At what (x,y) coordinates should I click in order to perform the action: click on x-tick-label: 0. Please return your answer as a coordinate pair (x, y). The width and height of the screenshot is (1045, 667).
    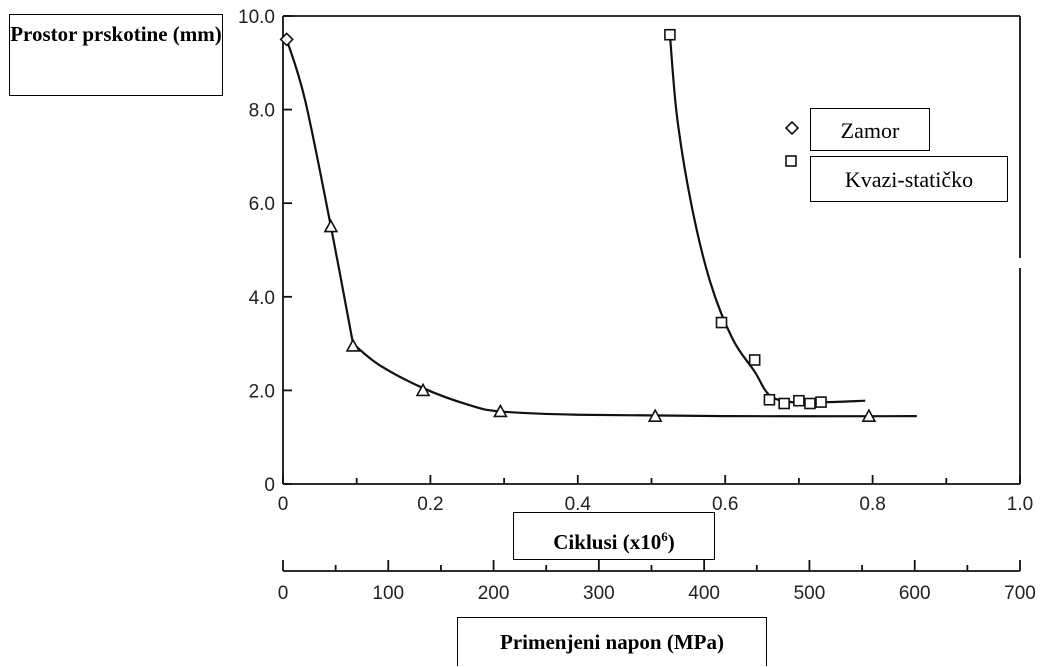
    Looking at the image, I should click on (283, 504).